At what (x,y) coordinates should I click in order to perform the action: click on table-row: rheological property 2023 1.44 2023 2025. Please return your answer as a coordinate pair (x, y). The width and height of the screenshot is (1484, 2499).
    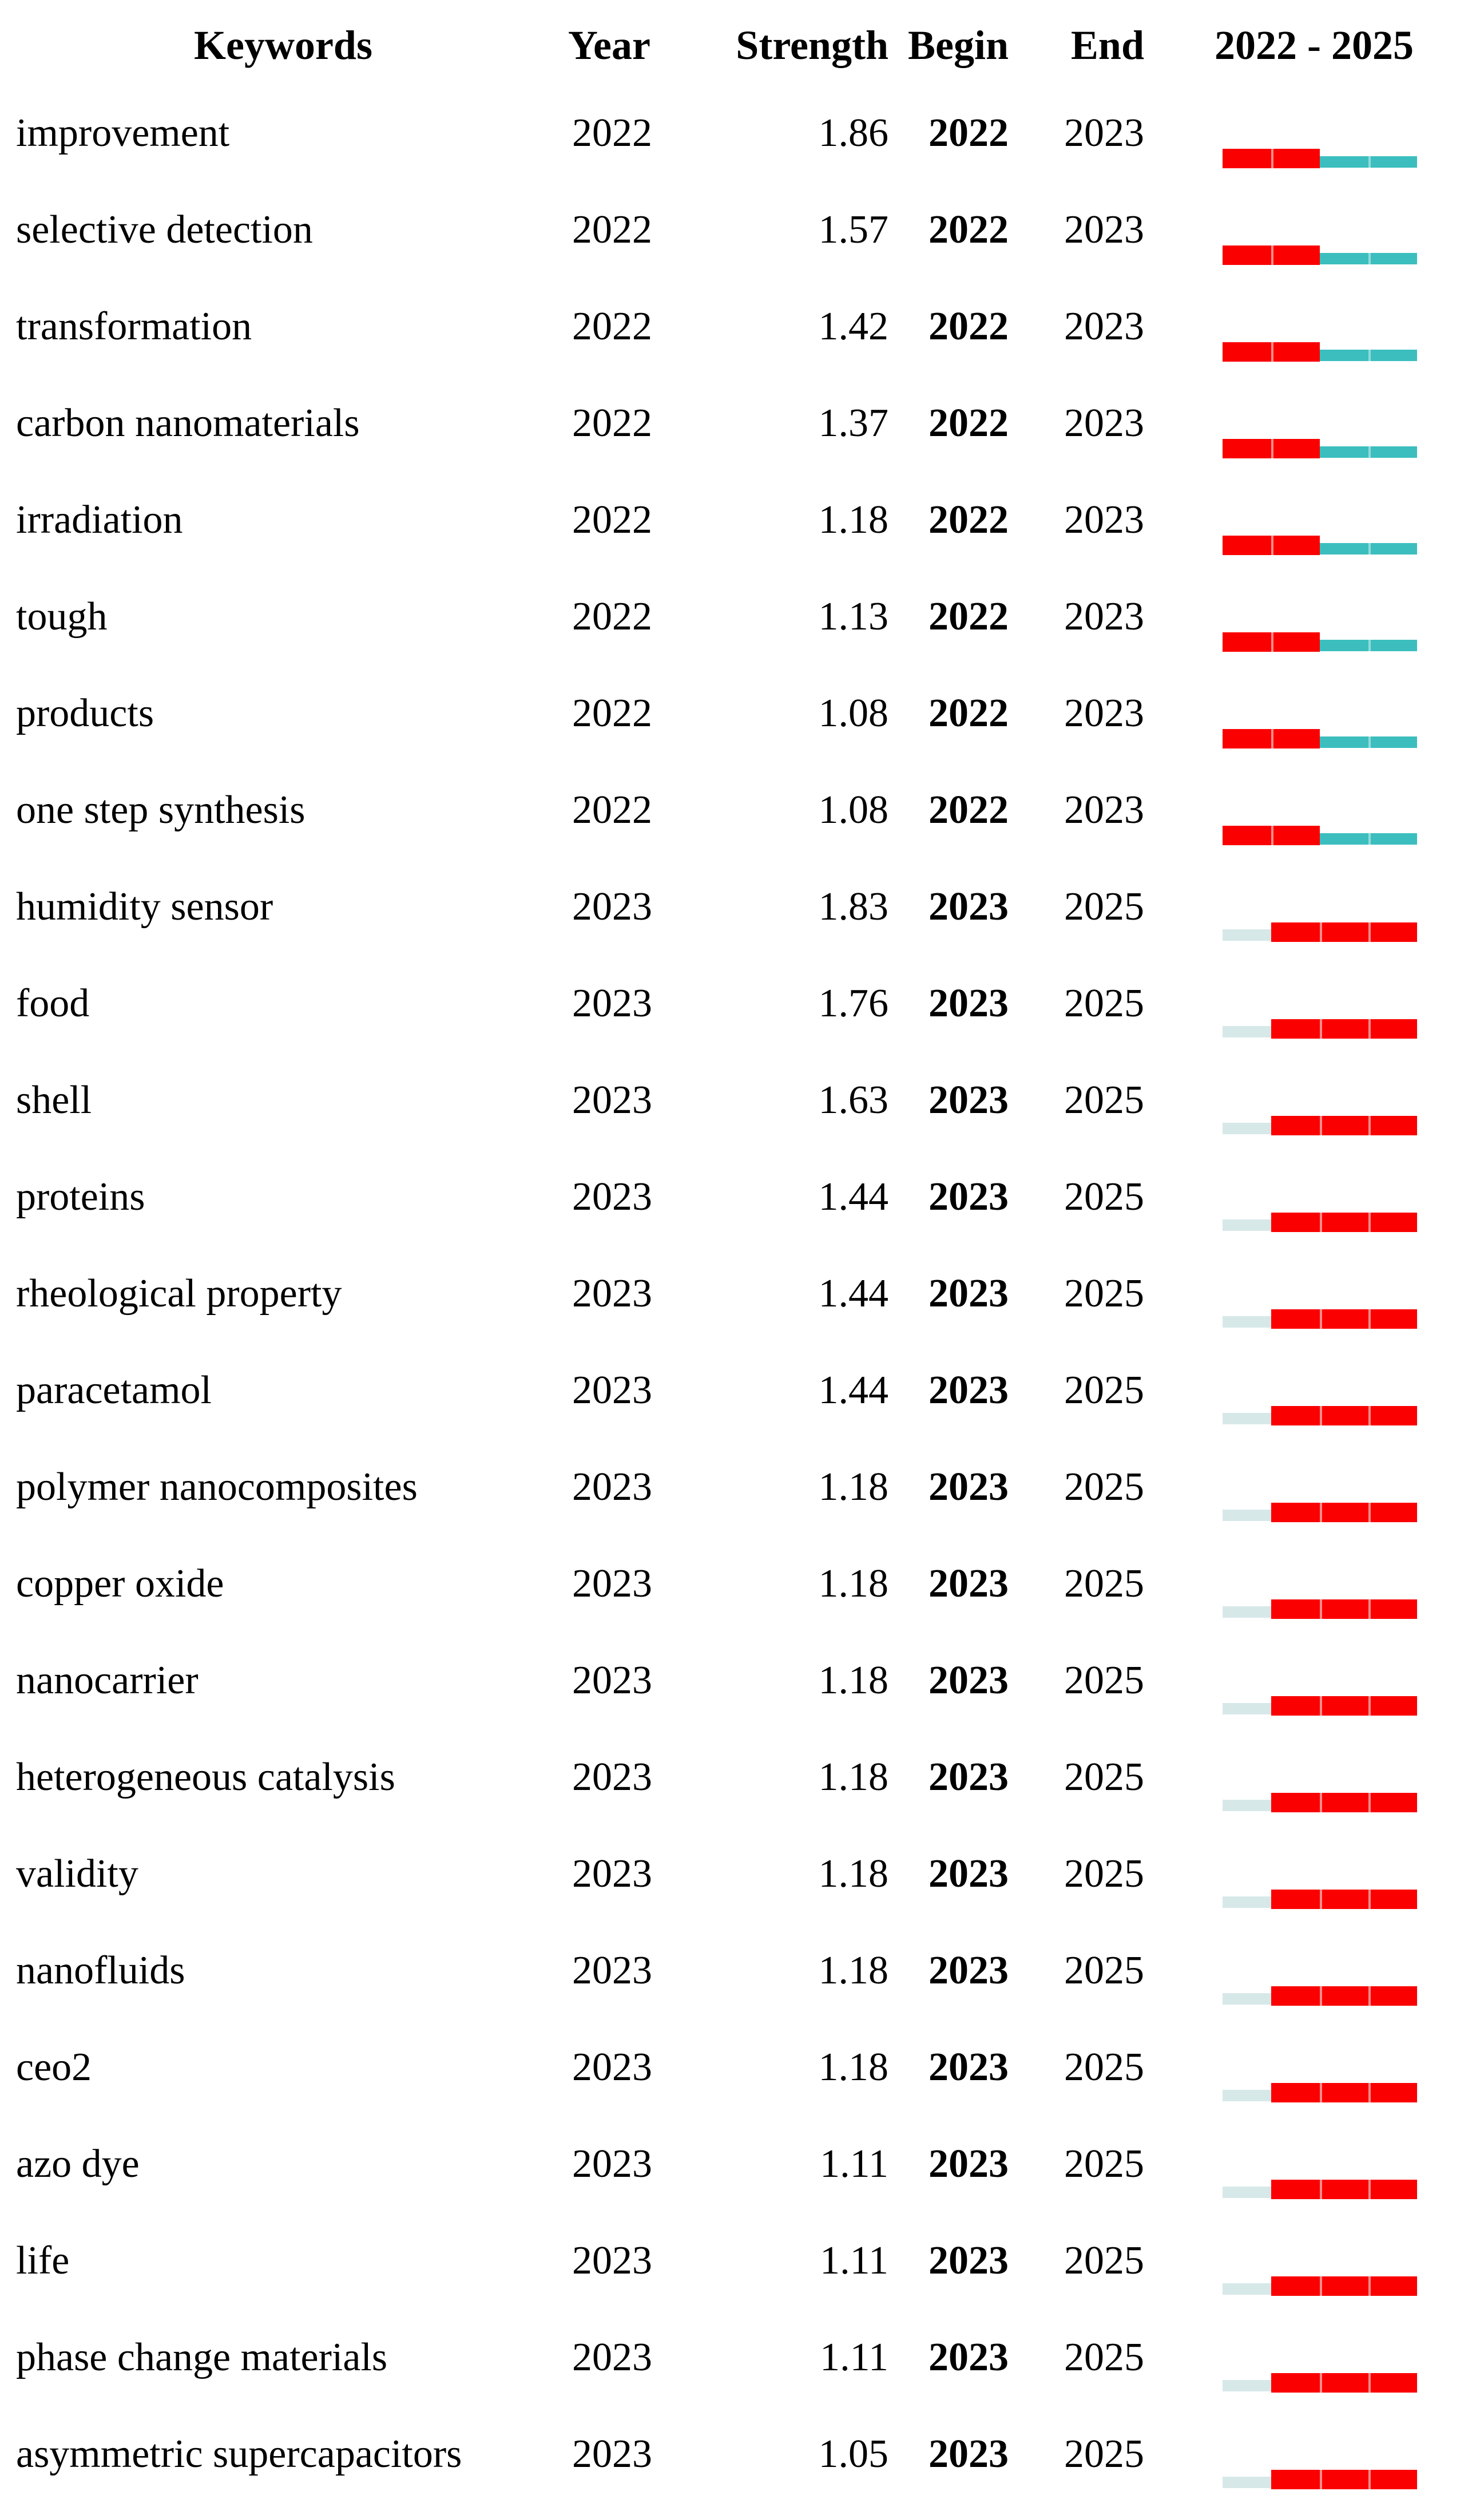
    Looking at the image, I should click on (742, 1293).